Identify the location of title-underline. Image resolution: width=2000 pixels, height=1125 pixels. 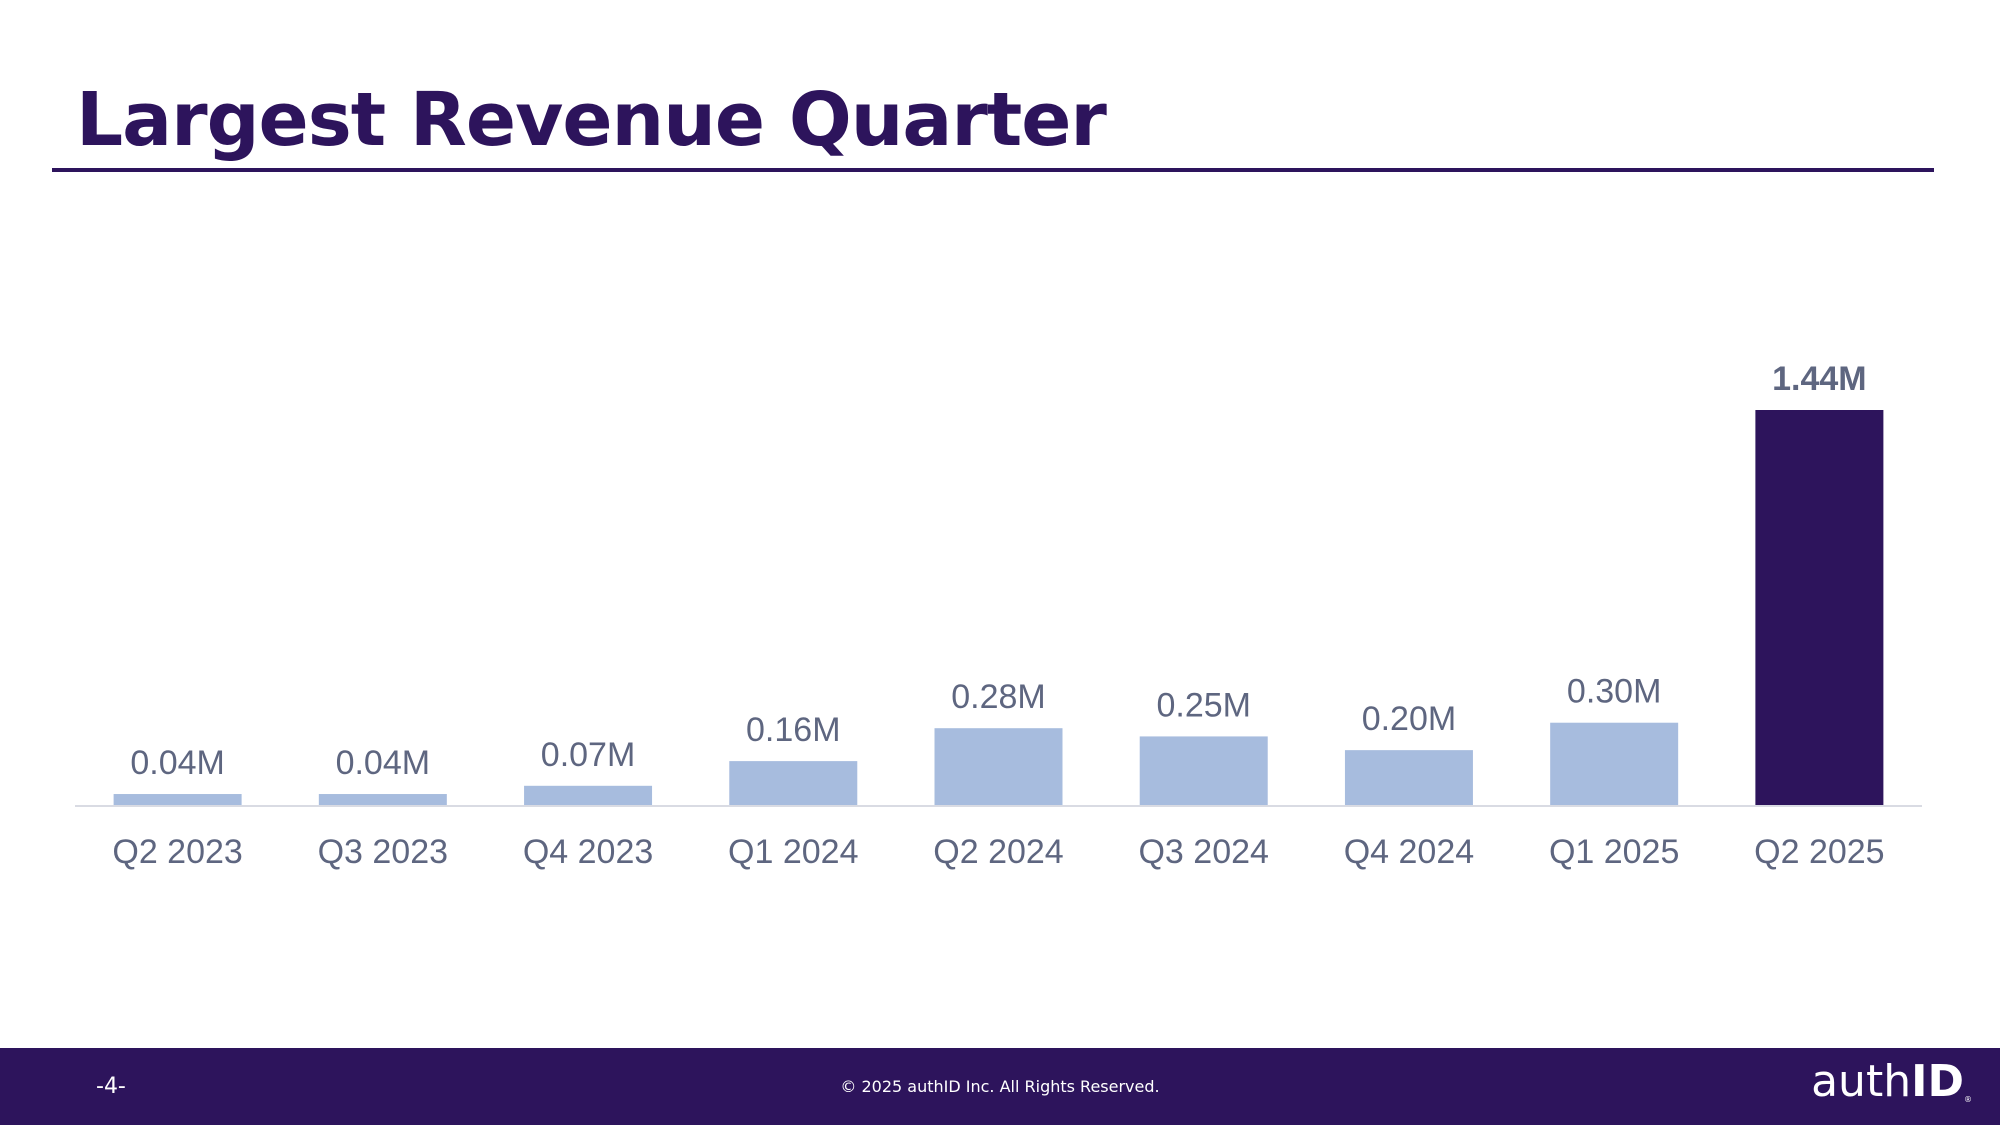
(993, 170).